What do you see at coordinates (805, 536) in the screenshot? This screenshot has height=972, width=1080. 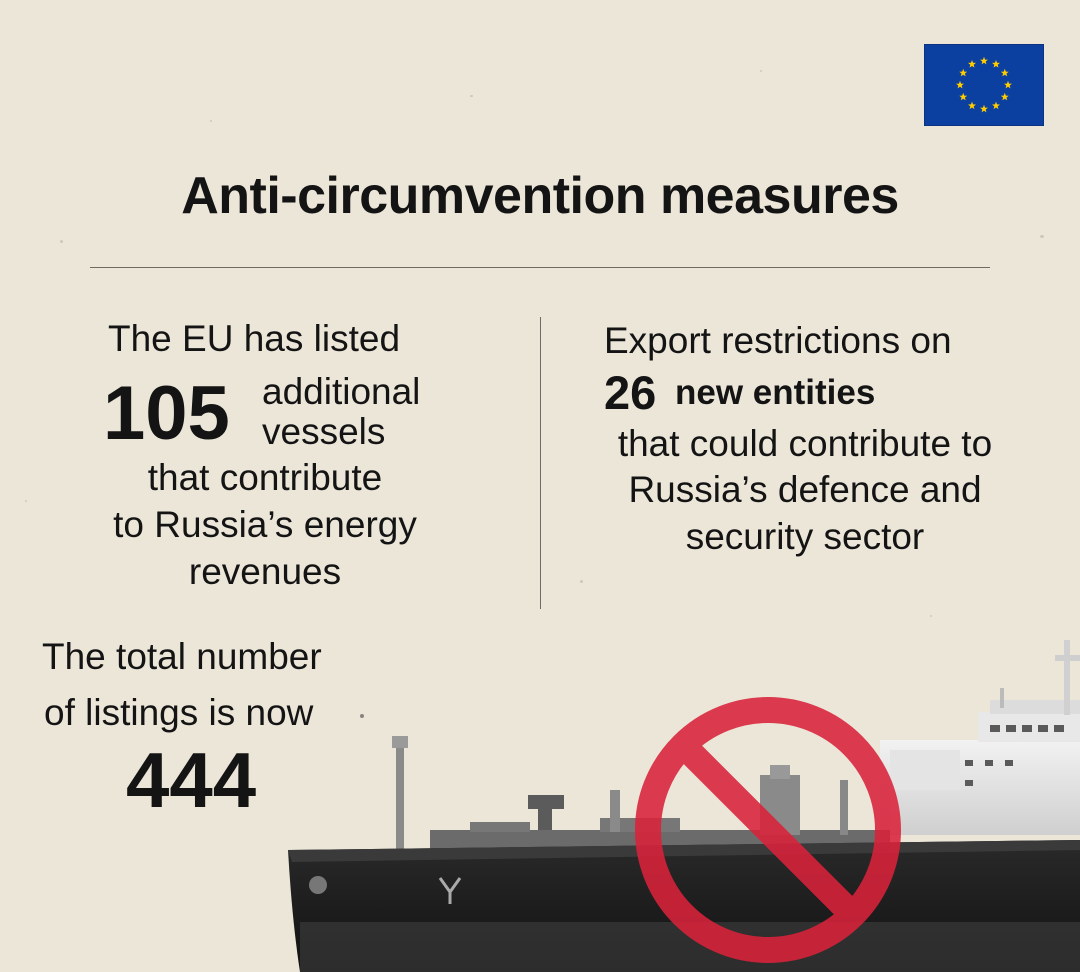 I see `right-line-5: security sector` at bounding box center [805, 536].